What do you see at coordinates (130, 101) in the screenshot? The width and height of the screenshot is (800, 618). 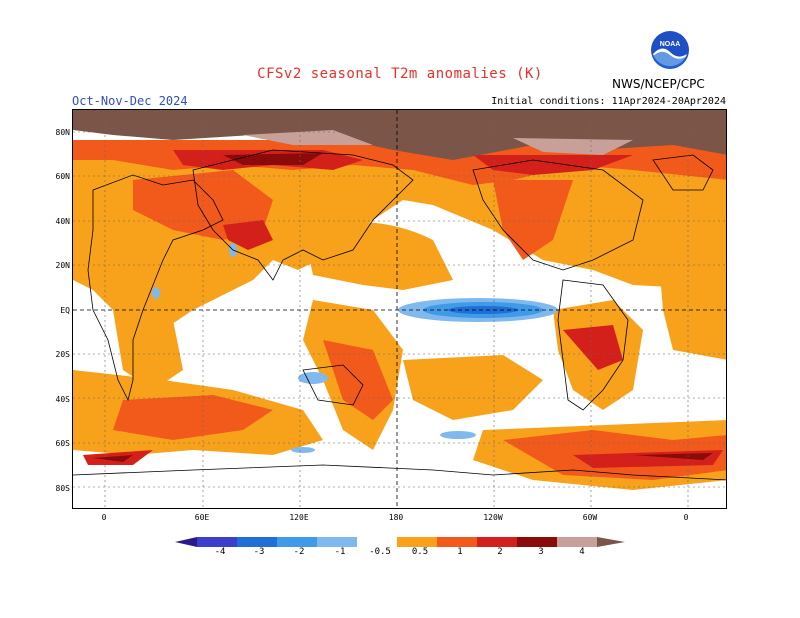 I see `season-label: Oct-Nov-Dec 2024` at bounding box center [130, 101].